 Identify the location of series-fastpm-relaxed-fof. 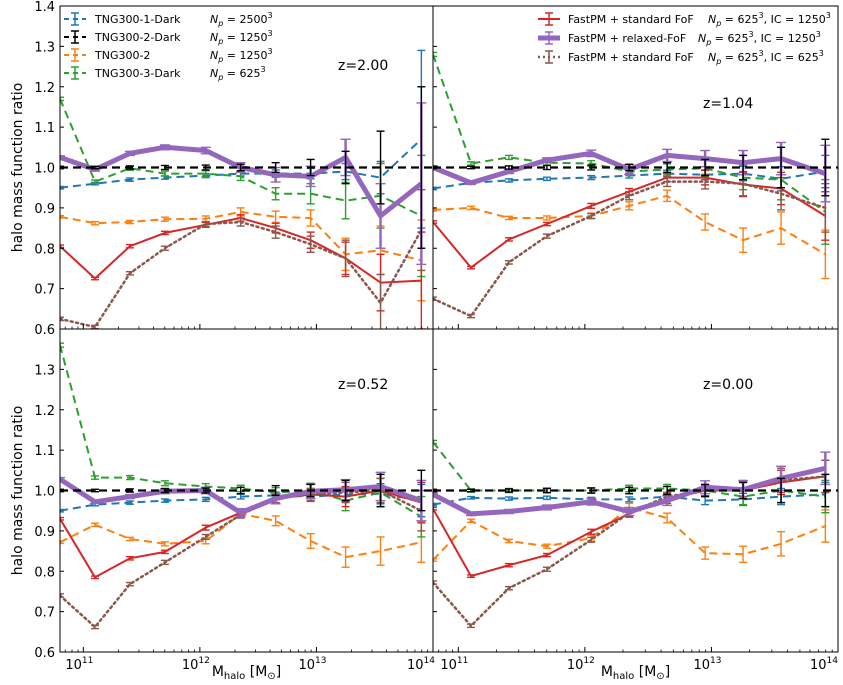
(243, 184).